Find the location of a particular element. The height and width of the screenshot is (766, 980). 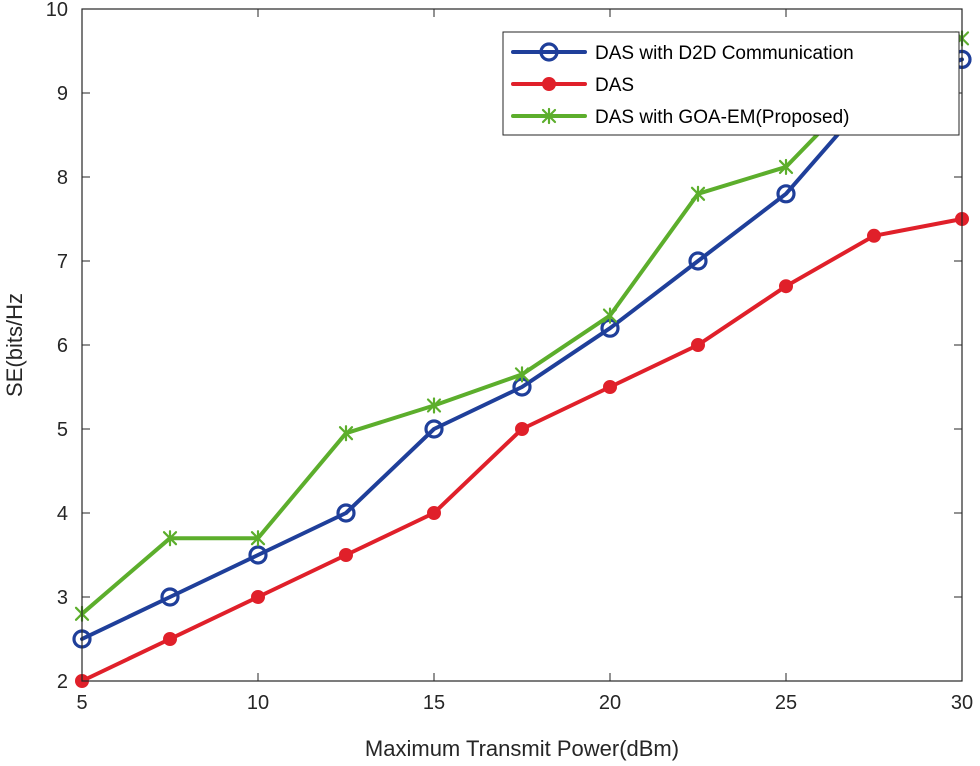

y-tick-label: 3 is located at coordinates (62, 598).